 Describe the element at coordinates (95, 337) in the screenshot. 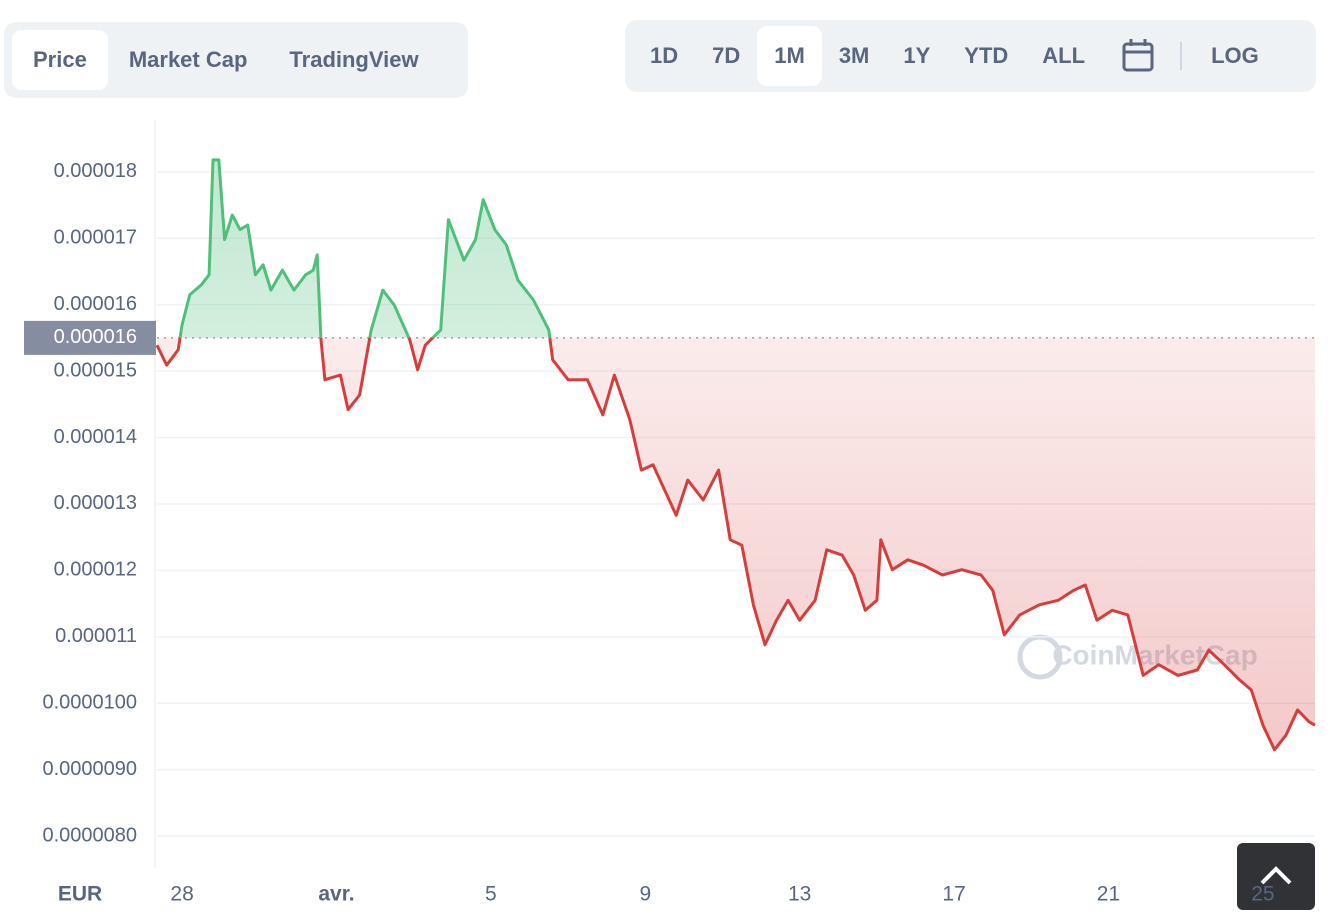

I see `reference-label: 0.000016` at that location.